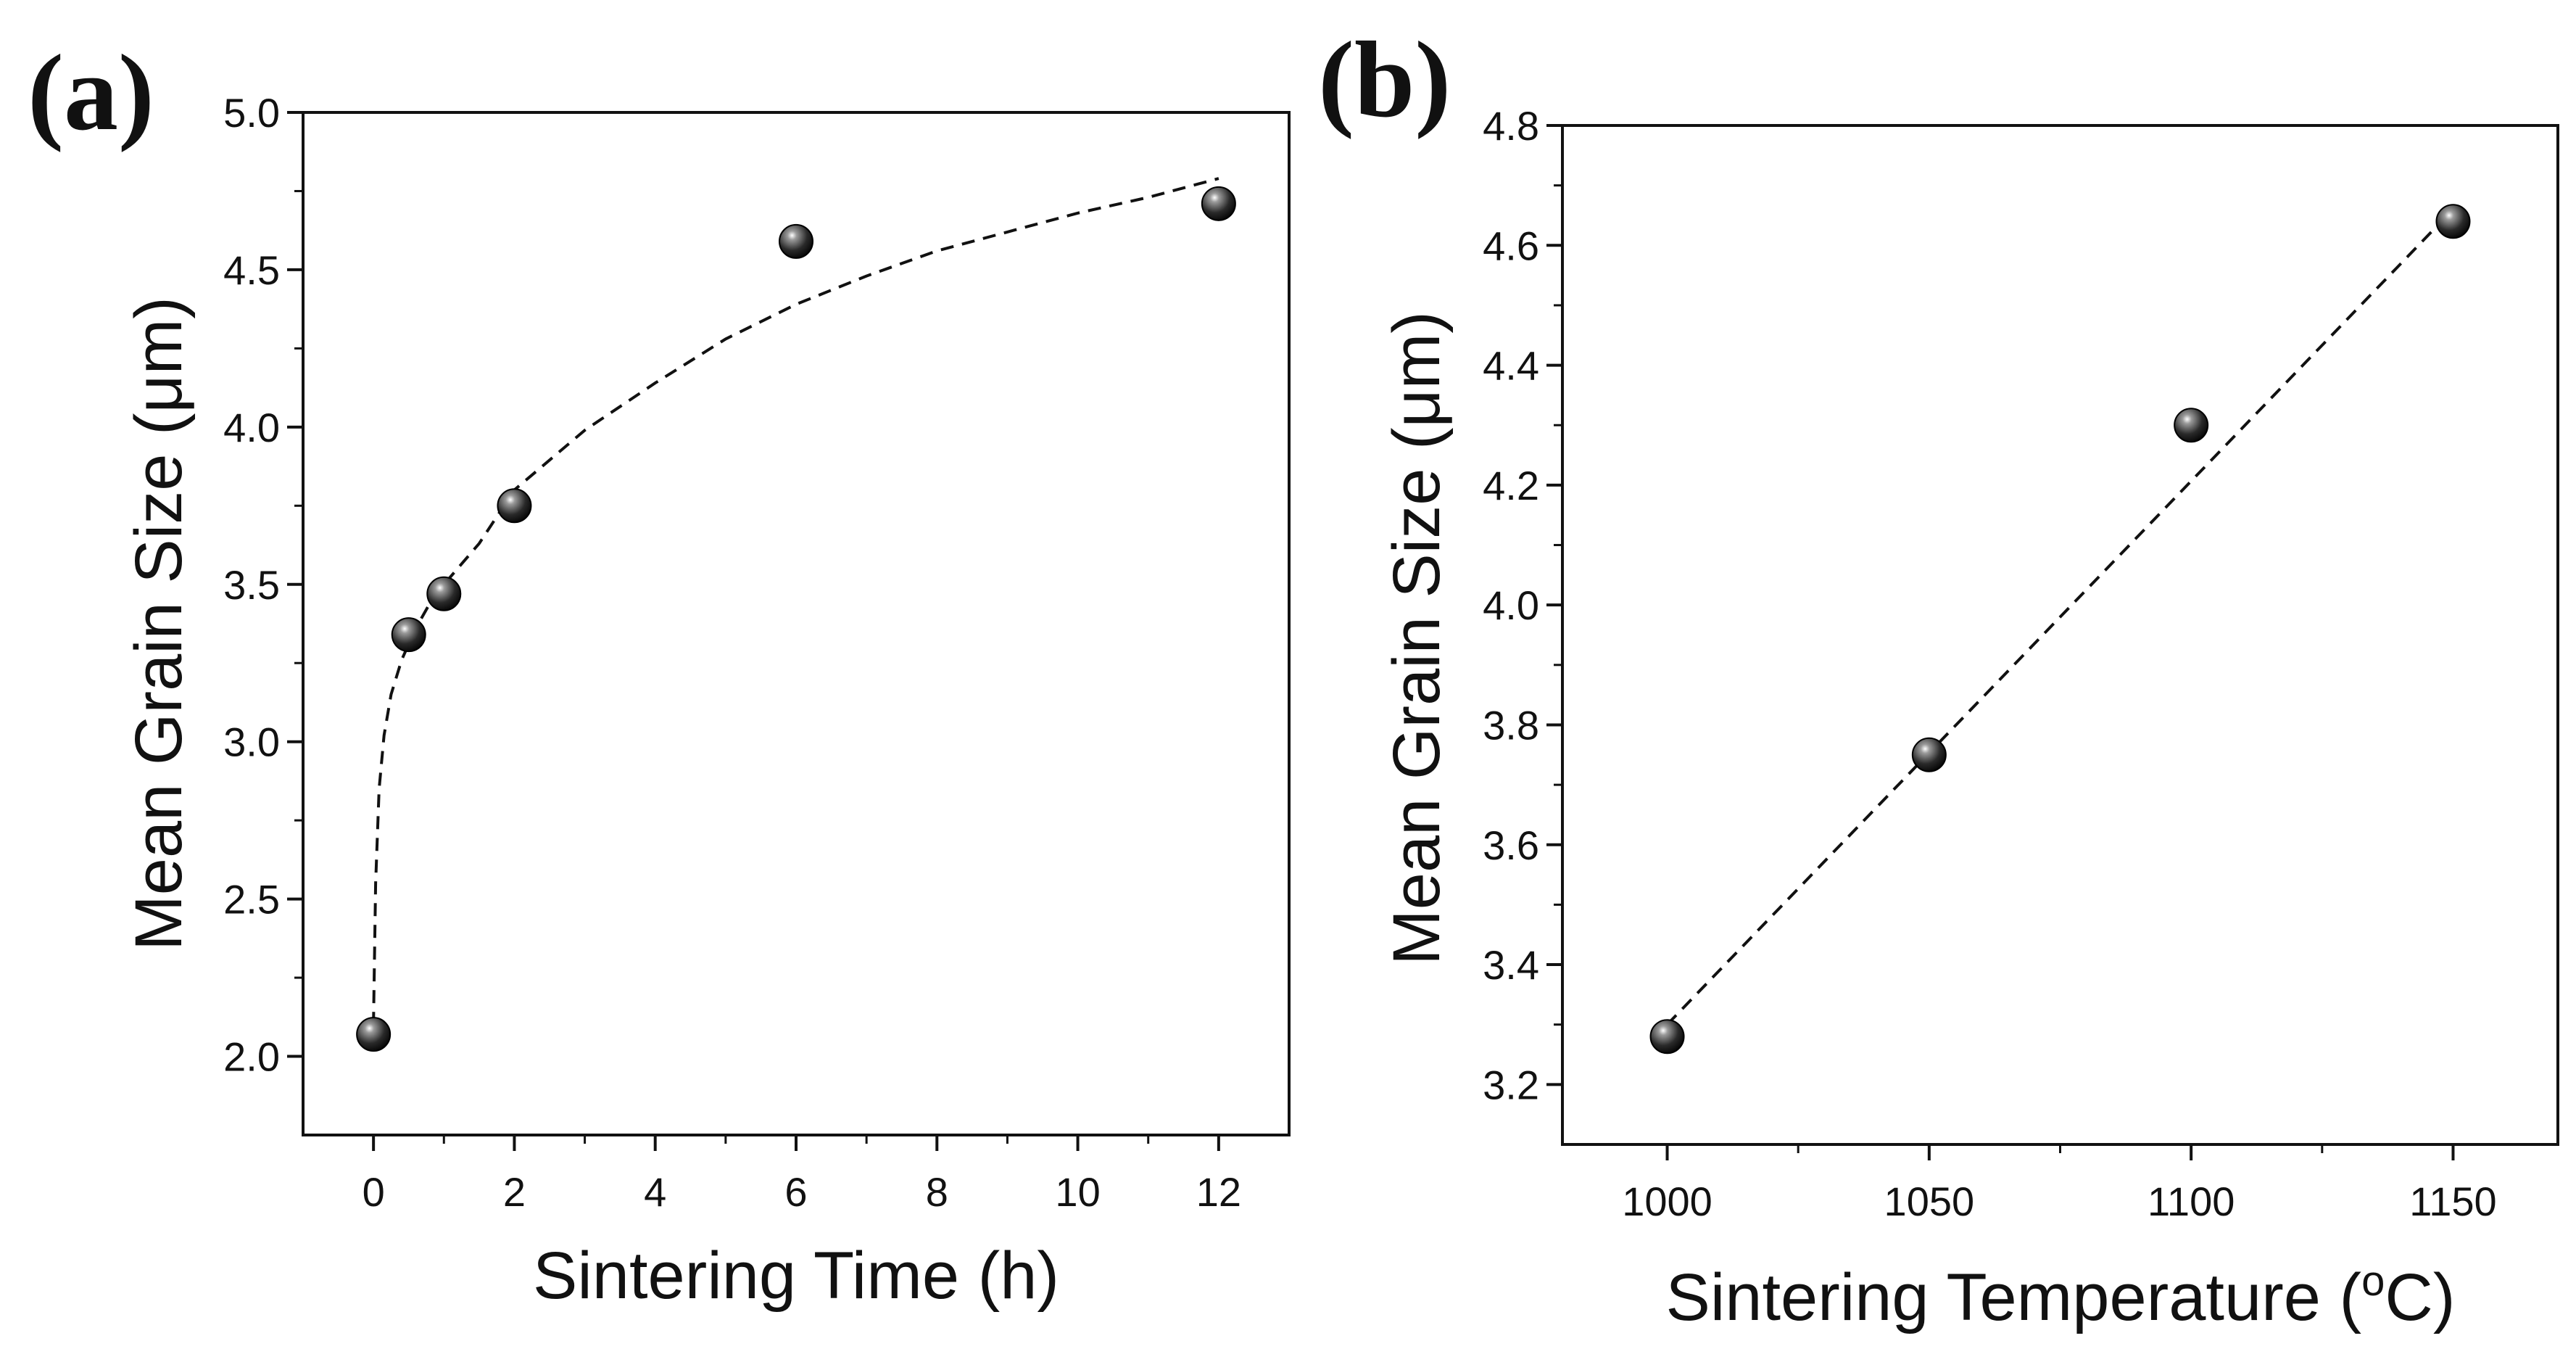 The width and height of the screenshot is (2576, 1370). I want to click on y-tick-label: 4.5, so click(252, 270).